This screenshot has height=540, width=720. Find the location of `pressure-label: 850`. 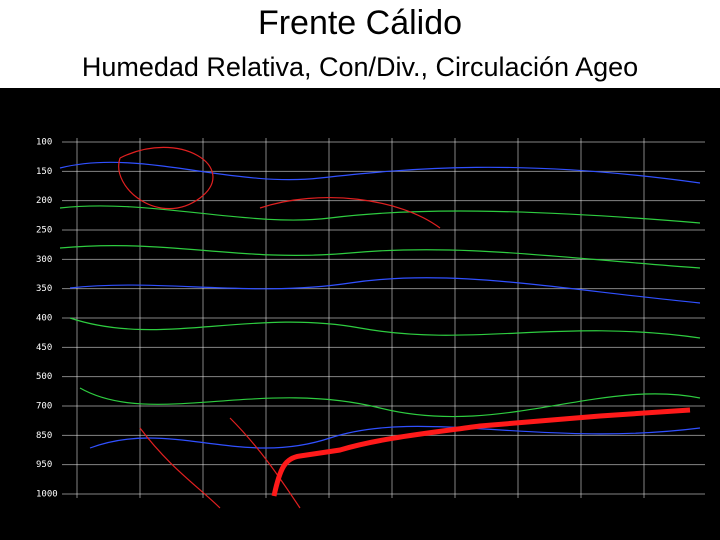

pressure-label: 850 is located at coordinates (44, 436).